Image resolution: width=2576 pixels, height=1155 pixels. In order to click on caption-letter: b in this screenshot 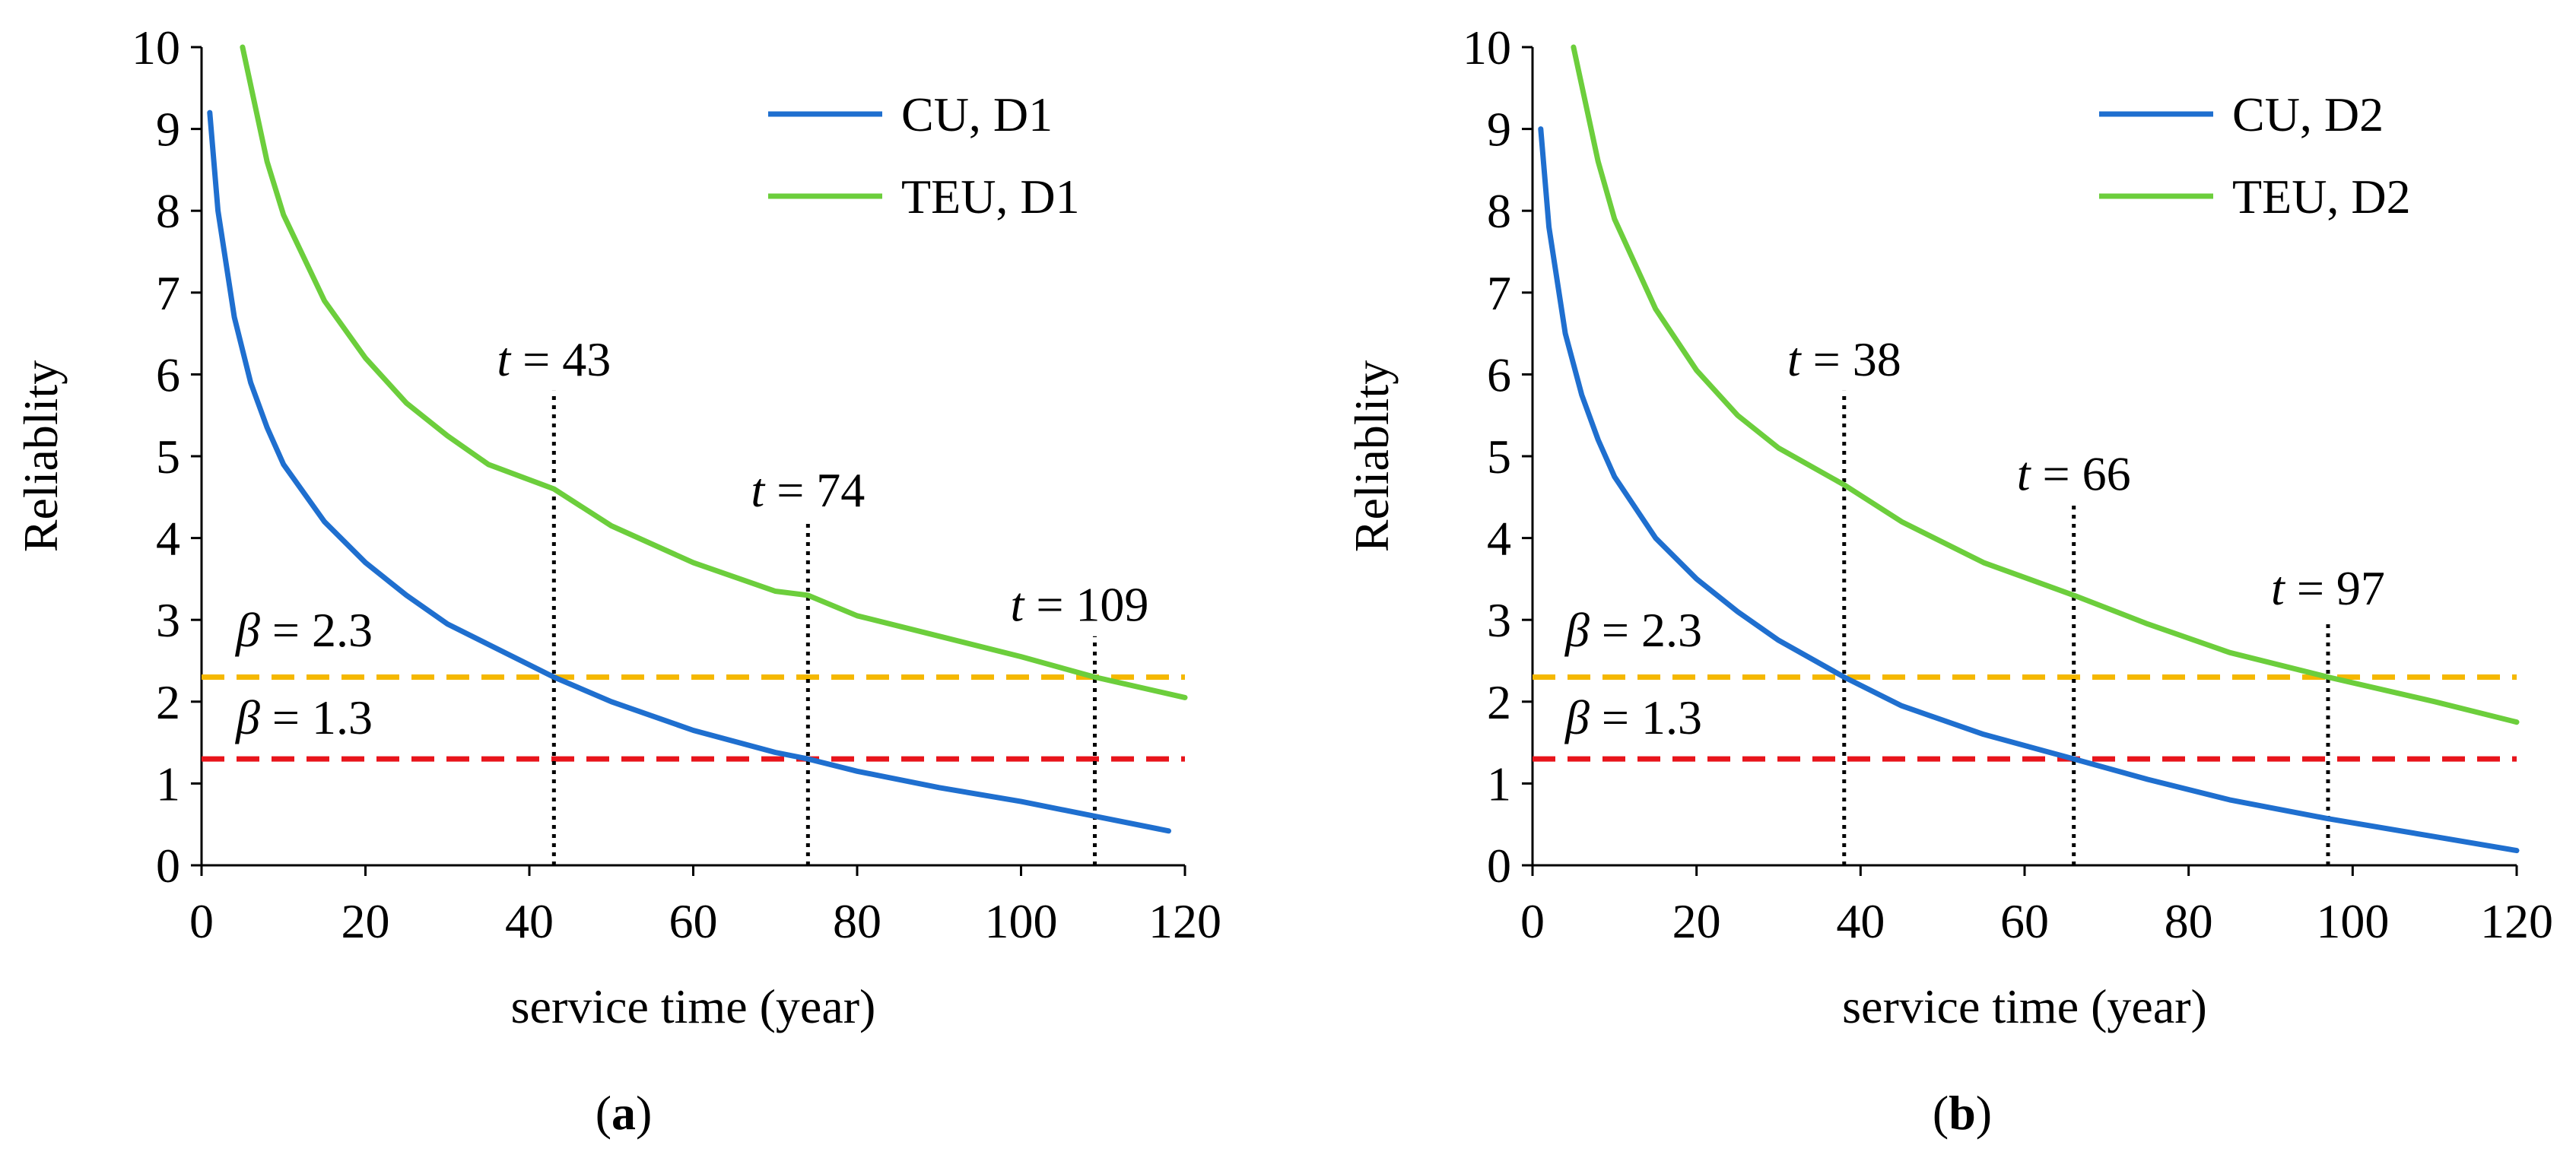, I will do `click(1962, 1113)`.